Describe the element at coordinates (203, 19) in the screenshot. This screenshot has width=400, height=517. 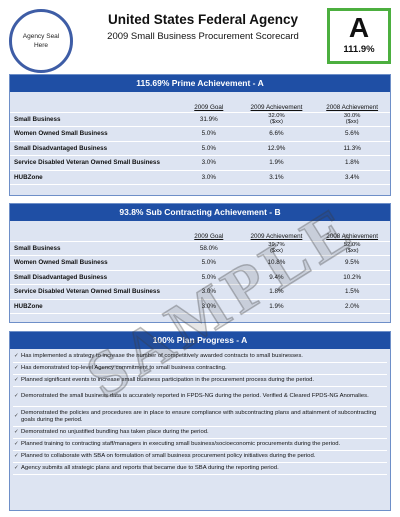
I see `page-title: United States Federal Agency` at that location.